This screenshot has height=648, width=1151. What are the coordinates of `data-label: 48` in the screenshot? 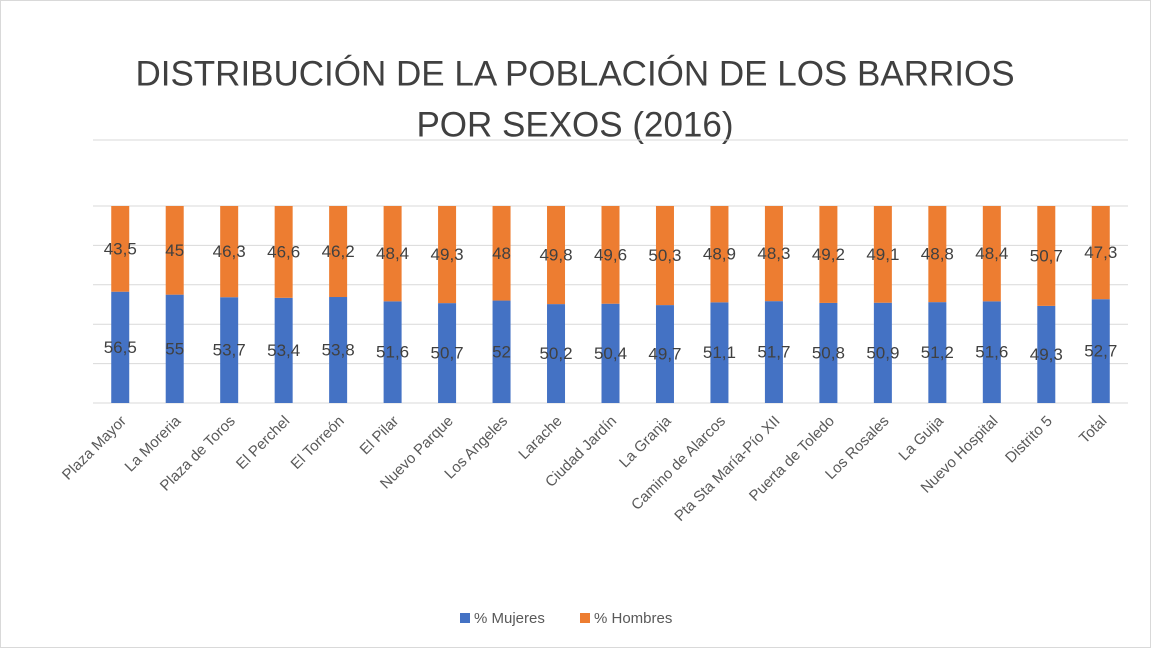 It's located at (501, 253).